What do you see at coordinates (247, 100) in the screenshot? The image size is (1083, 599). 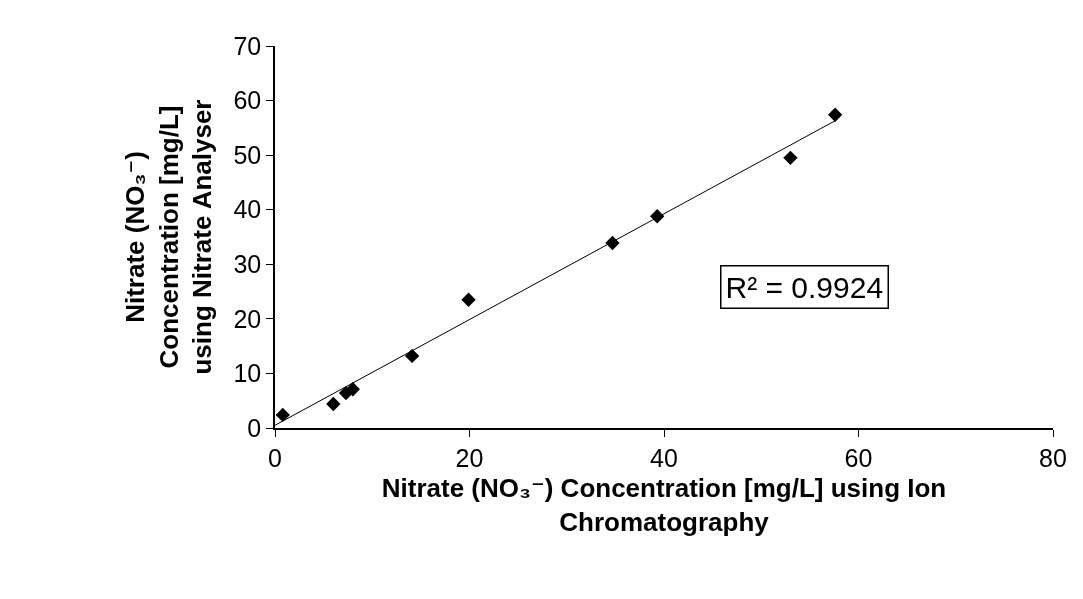 I see `y-tick-label: 60` at bounding box center [247, 100].